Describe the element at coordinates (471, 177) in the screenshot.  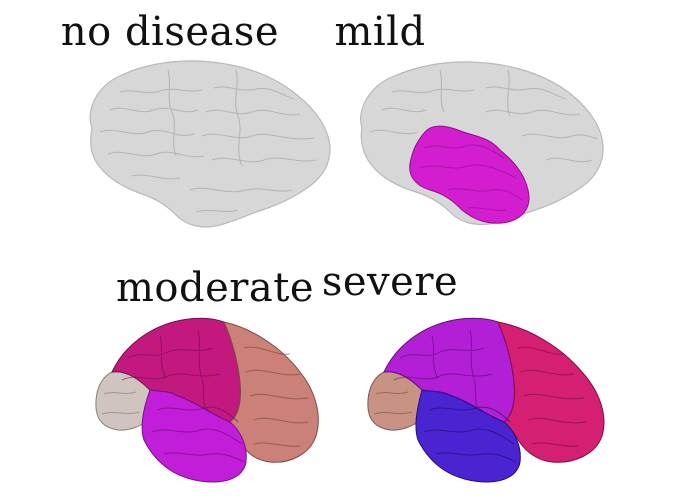
I see `temporal-gyri-texture` at that location.